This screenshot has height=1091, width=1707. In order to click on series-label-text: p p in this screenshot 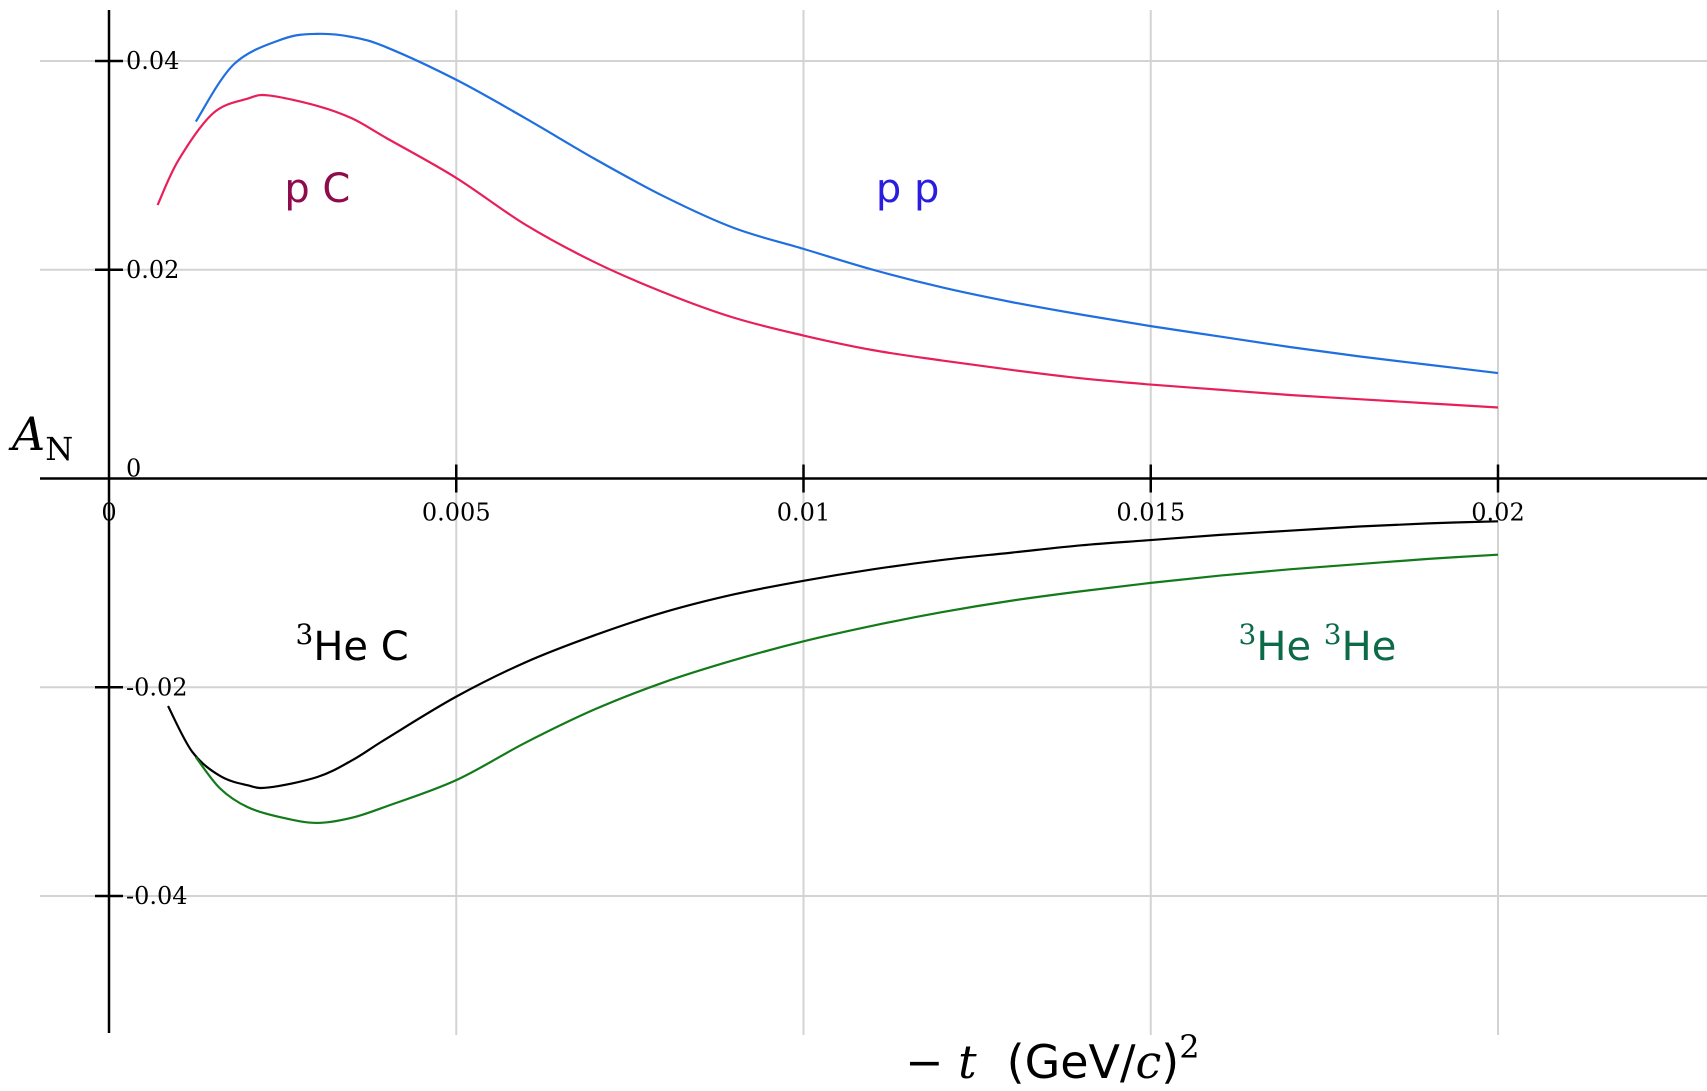, I will do `click(908, 189)`.